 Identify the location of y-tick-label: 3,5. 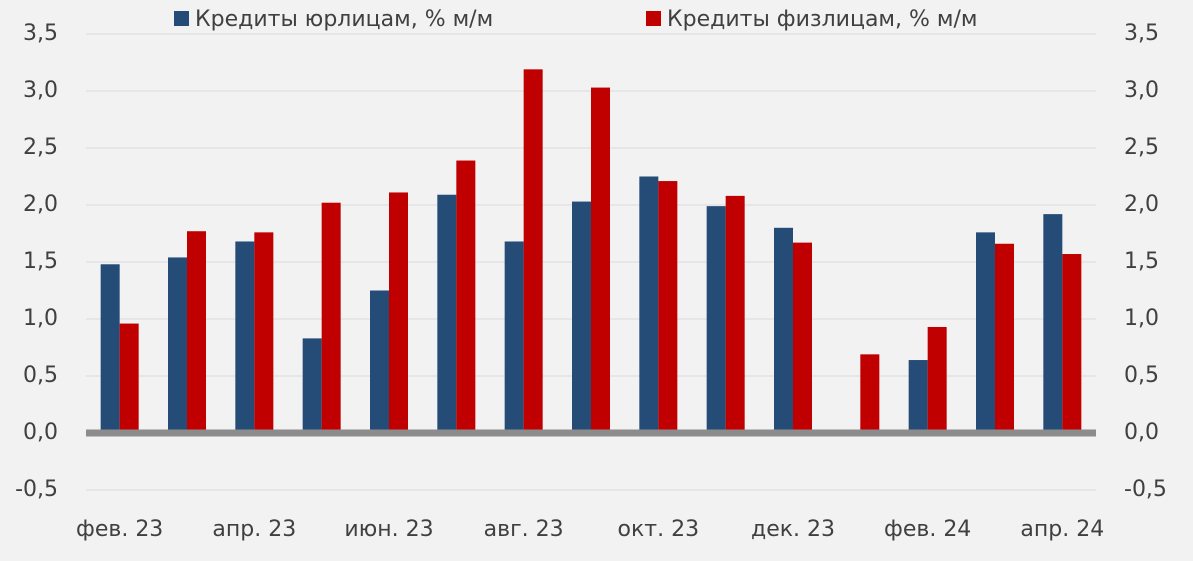
(40, 33).